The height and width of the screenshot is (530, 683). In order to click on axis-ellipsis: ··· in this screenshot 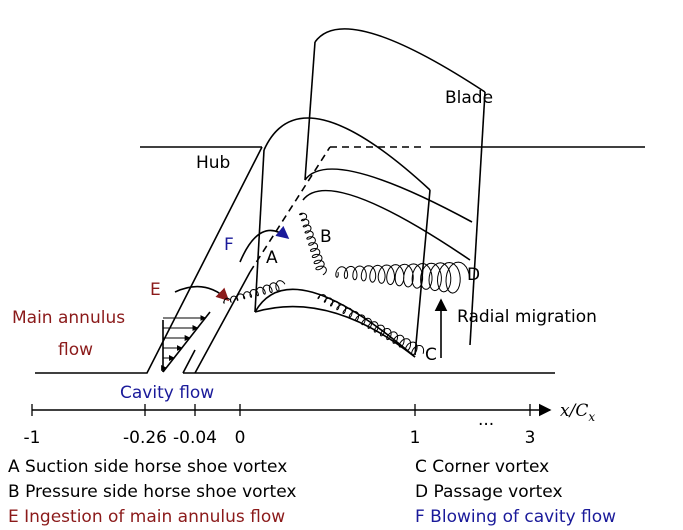, I will do `click(486, 425)`.